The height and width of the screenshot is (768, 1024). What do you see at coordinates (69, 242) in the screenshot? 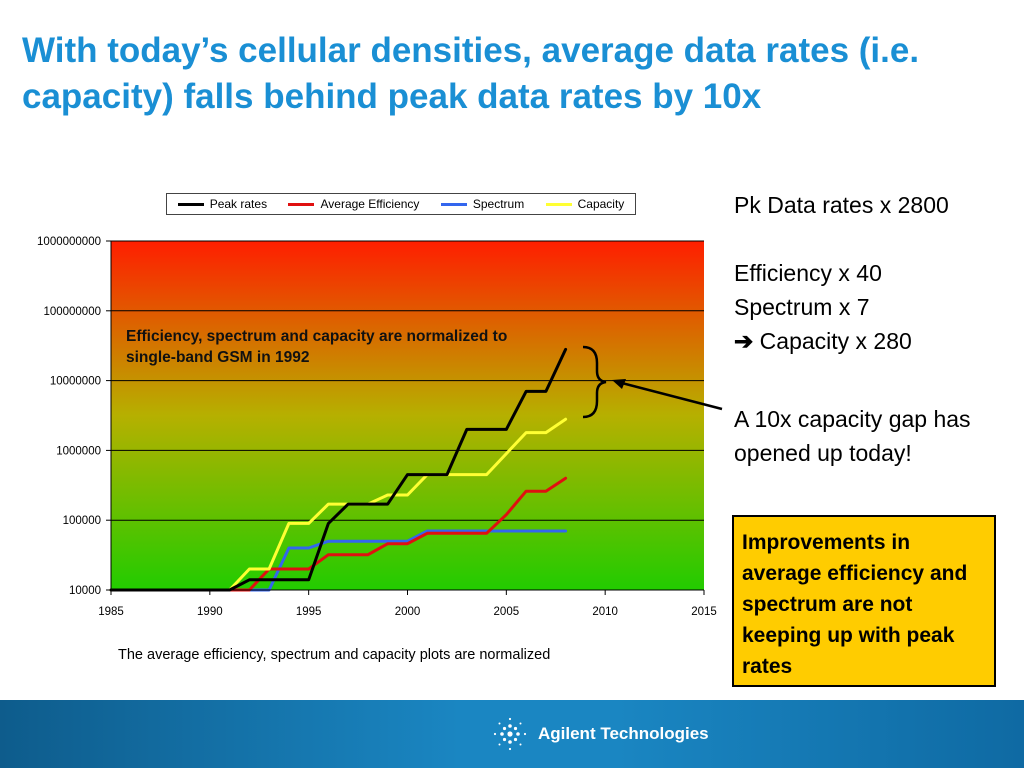
I see `y-tick-label: 1000000000` at bounding box center [69, 242].